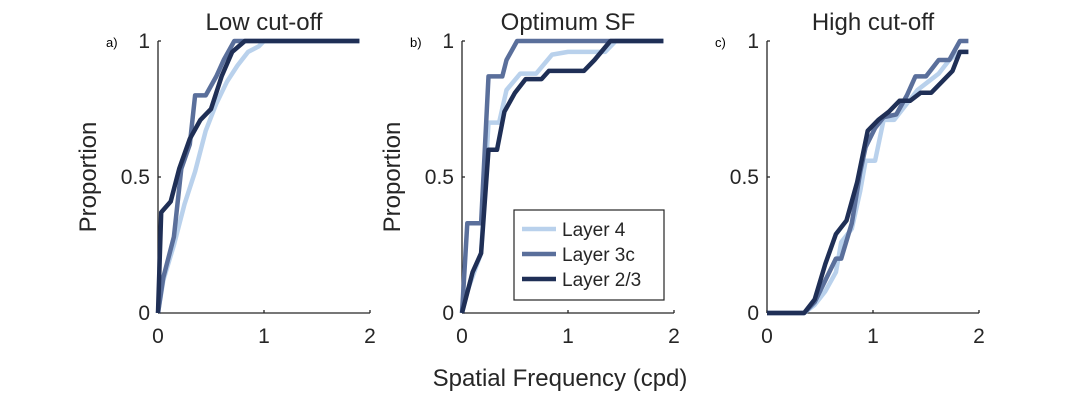 The image size is (1085, 412). I want to click on panel-title: High cut-off, so click(873, 22).